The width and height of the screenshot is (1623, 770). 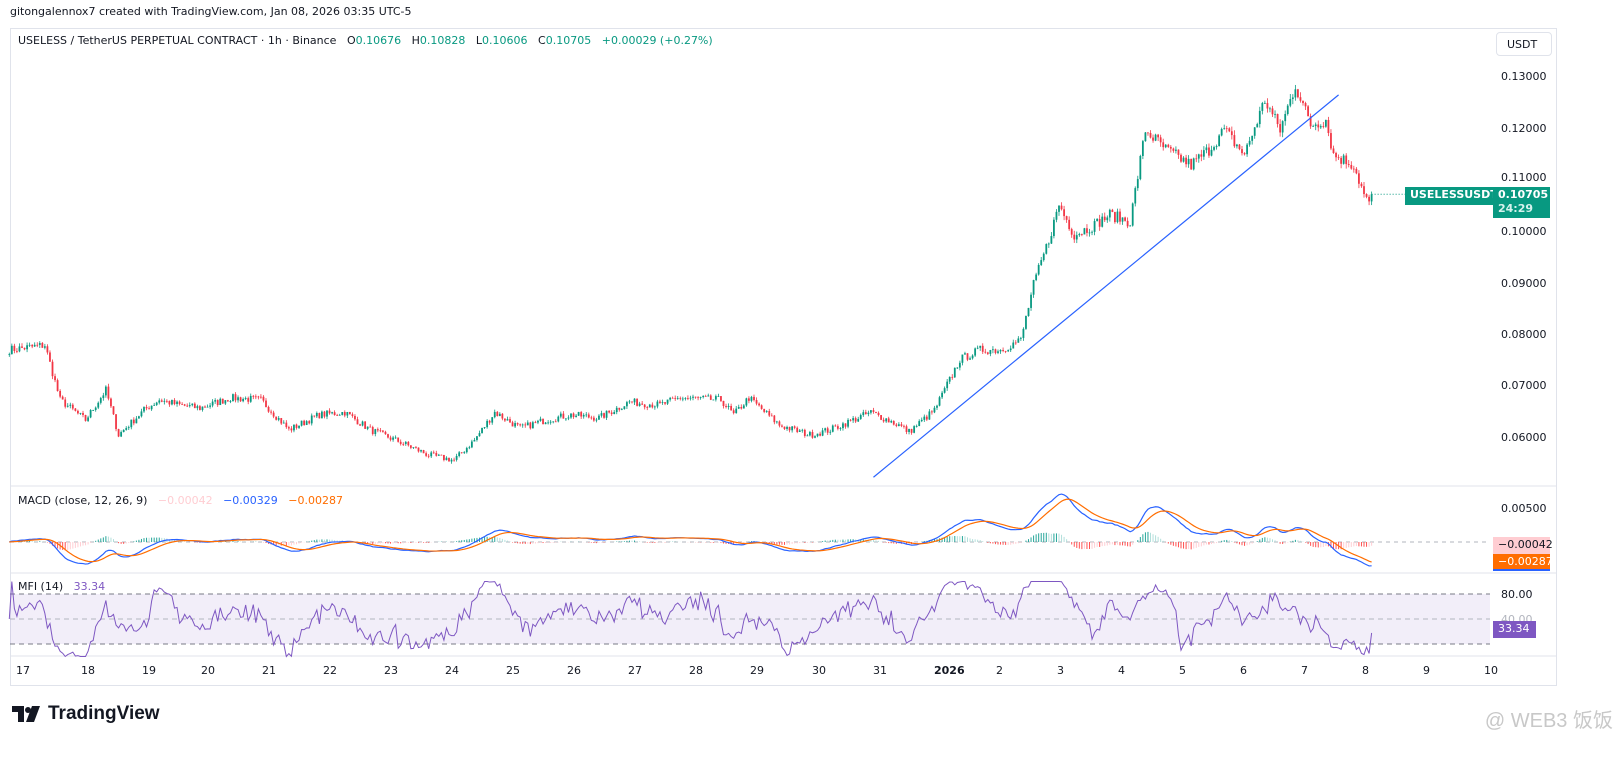 I want to click on trendline, so click(x=1106, y=286).